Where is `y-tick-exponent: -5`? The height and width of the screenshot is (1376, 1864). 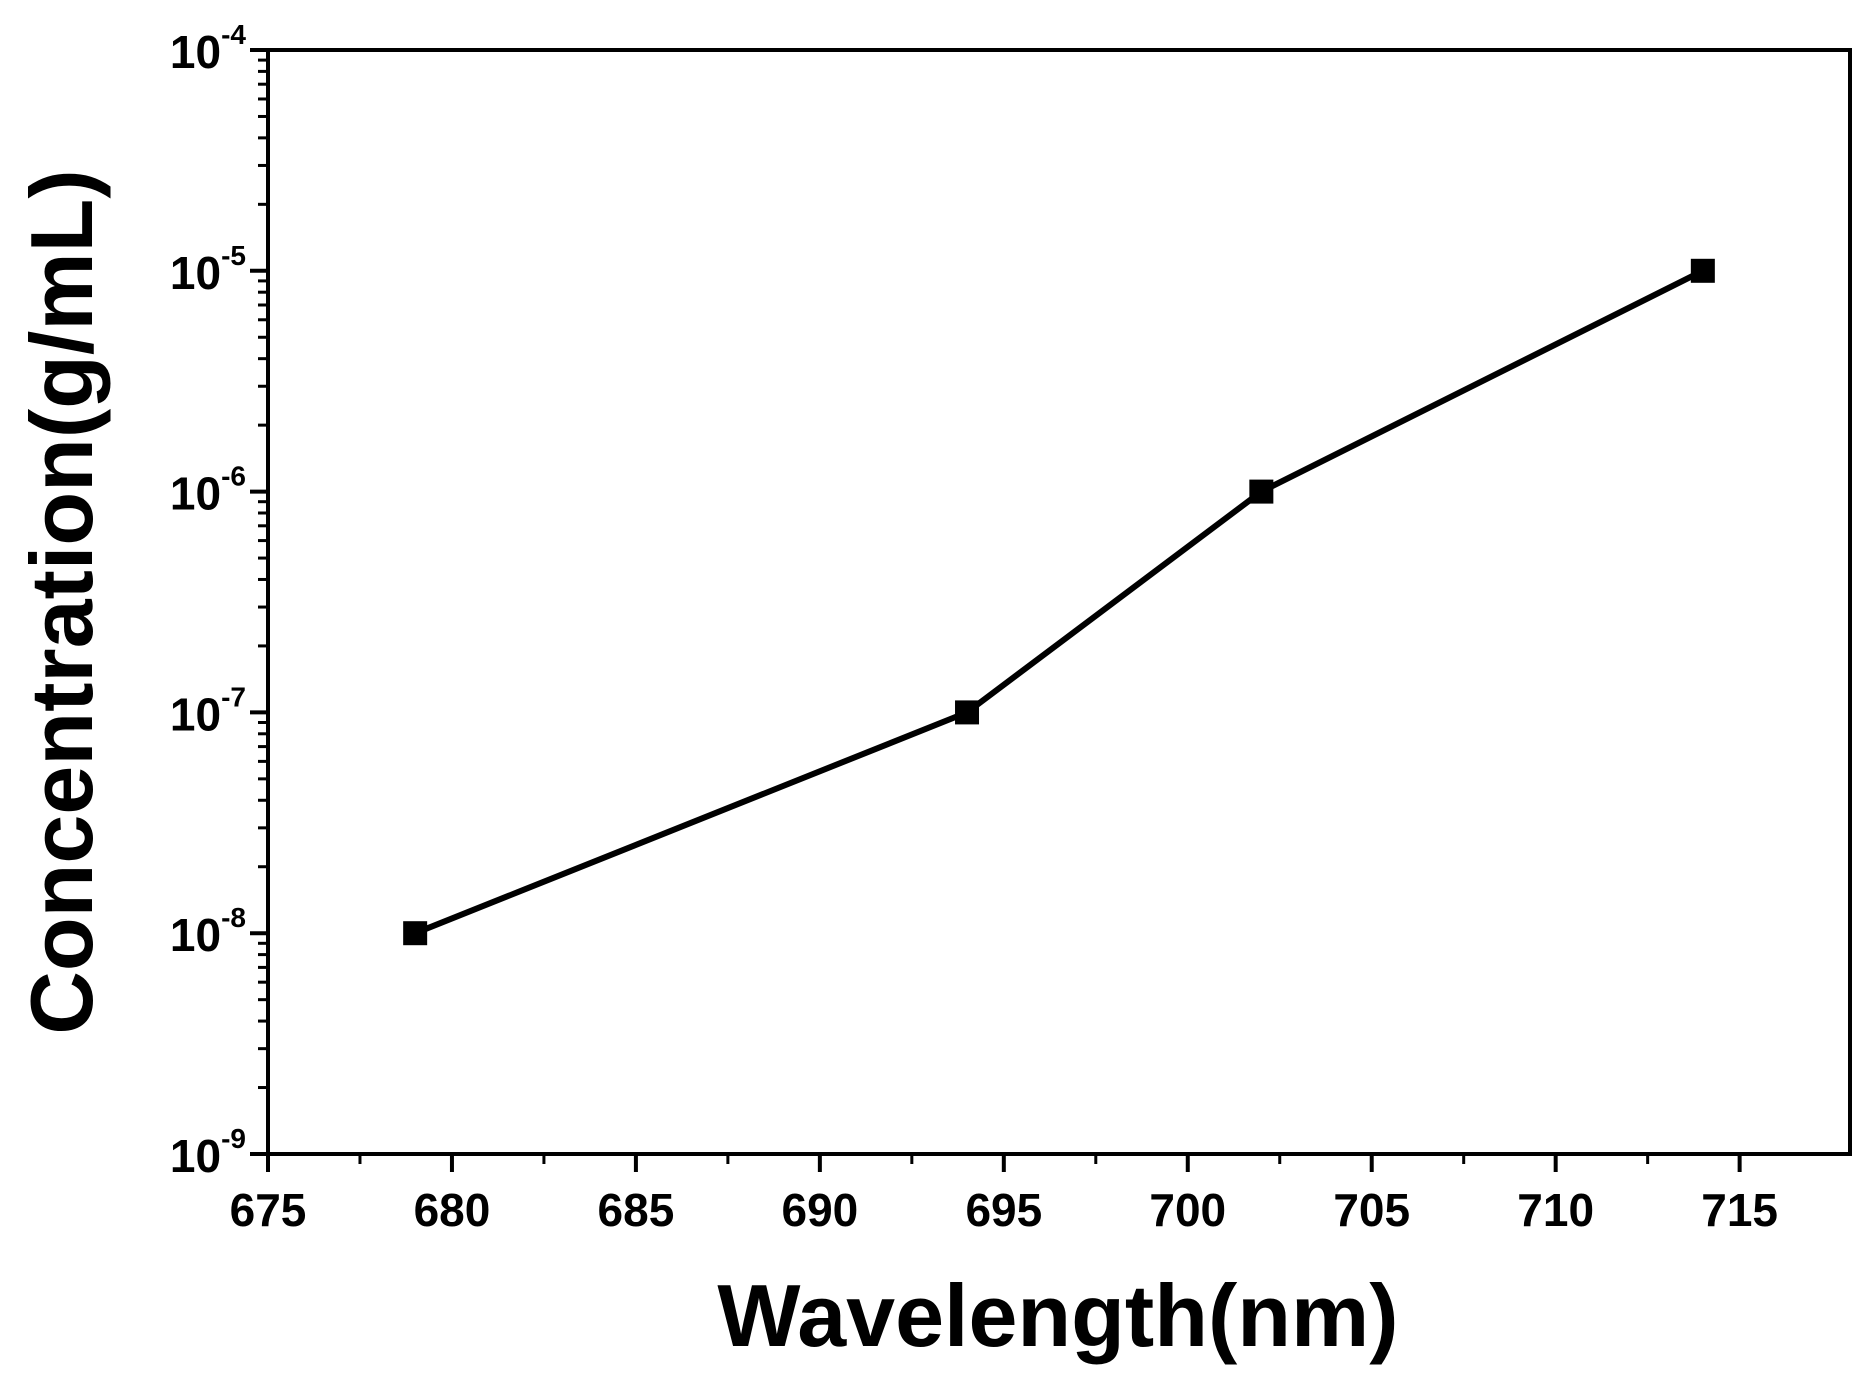 y-tick-exponent: -5 is located at coordinates (233, 255).